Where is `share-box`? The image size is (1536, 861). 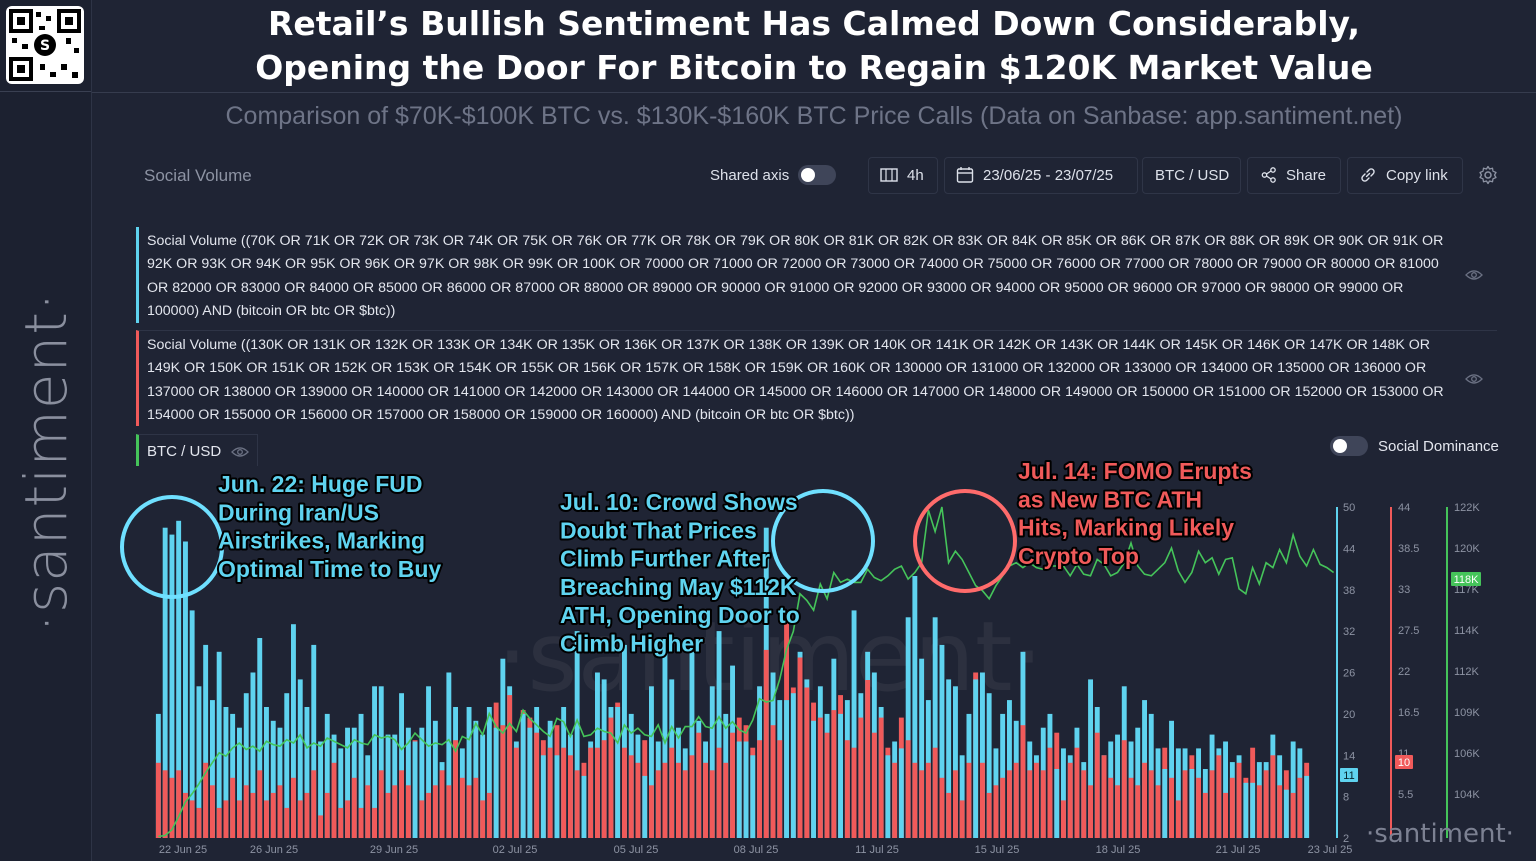 share-box is located at coordinates (1294, 175).